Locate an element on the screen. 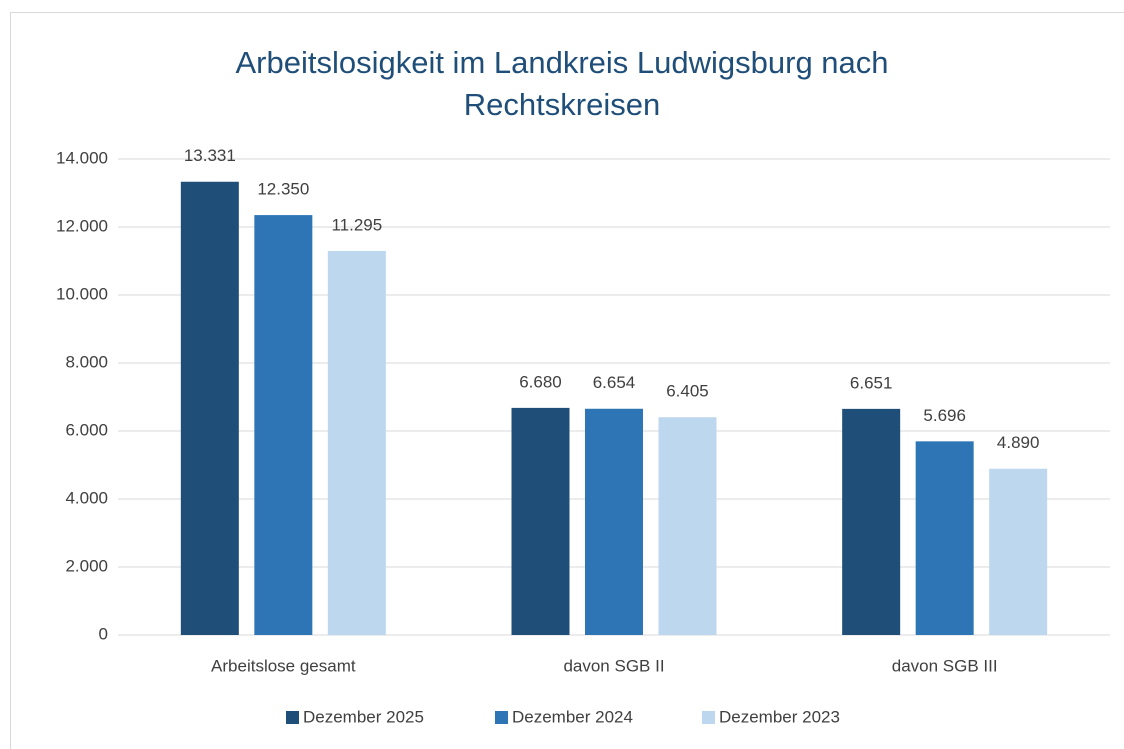  data-label: 11.295 is located at coordinates (356, 224).